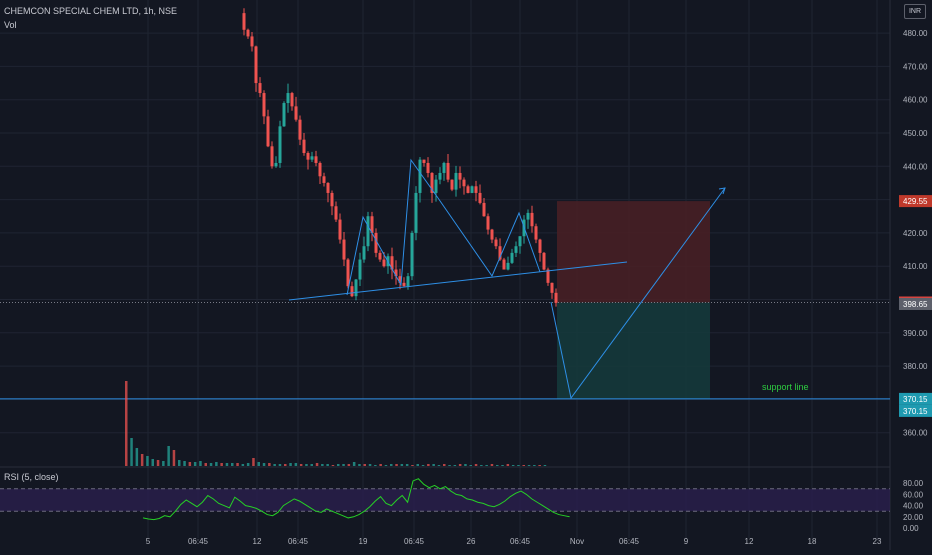 This screenshot has width=932, height=555. I want to click on time-tick-label: 26, so click(471, 541).